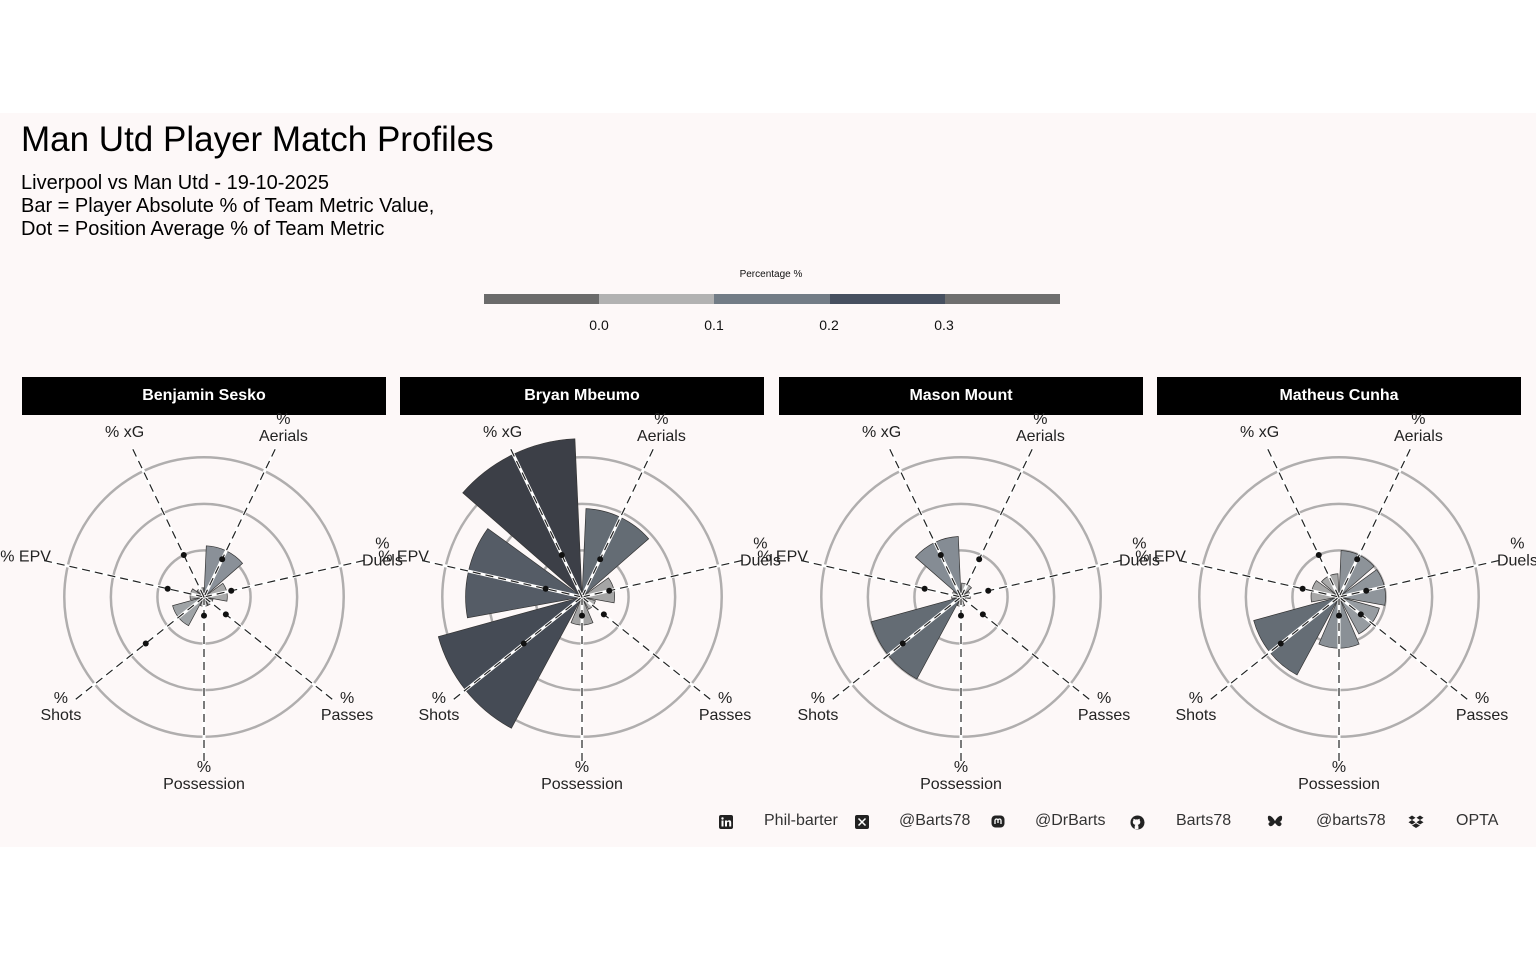 This screenshot has height=960, width=1536. I want to click on footer-label: OPTA, so click(1477, 820).